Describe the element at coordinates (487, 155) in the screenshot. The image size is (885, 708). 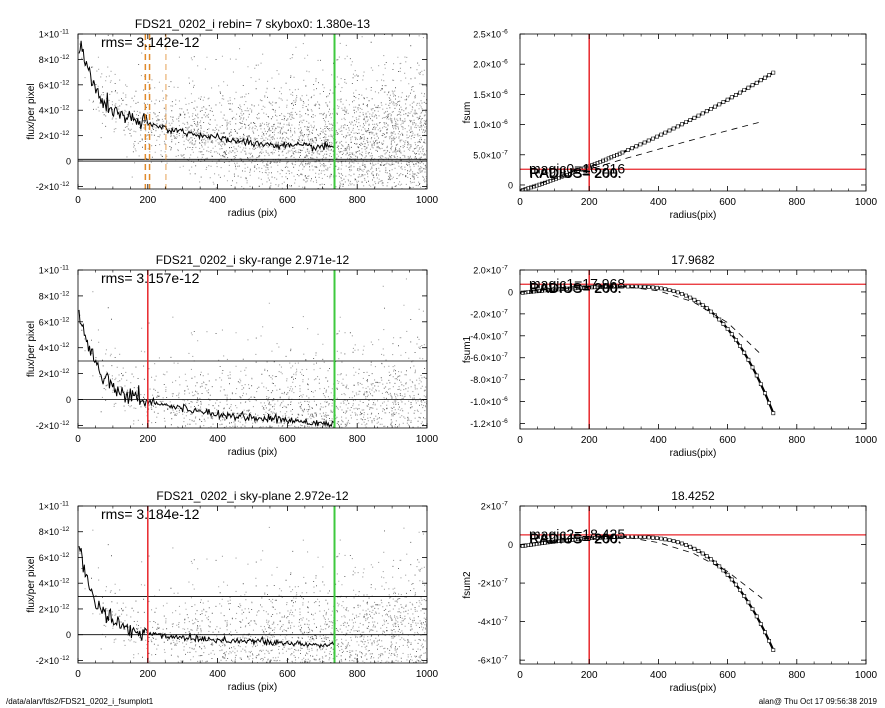
I see `y-tick-label: 5.0×10` at that location.